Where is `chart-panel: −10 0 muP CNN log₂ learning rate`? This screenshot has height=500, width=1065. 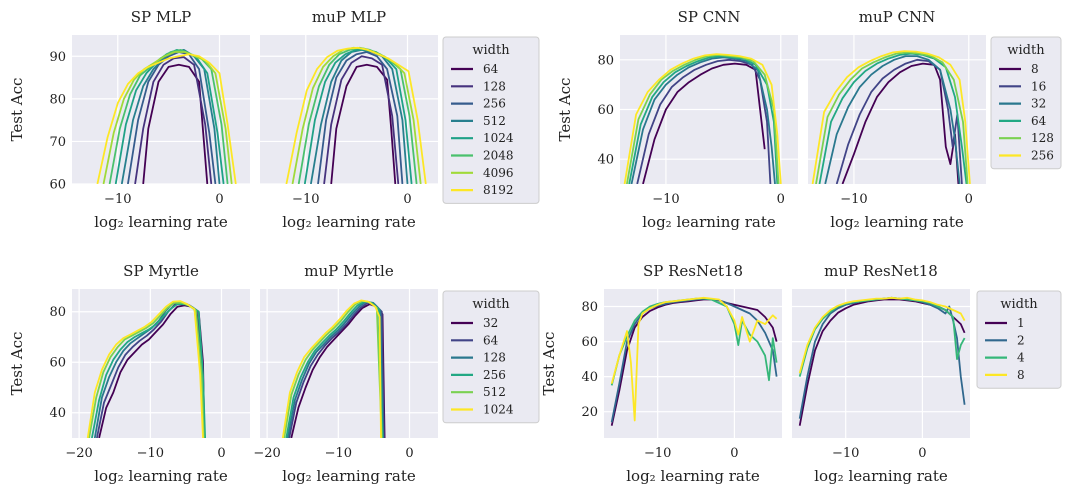 chart-panel: −10 0 muP CNN log₂ learning rate is located at coordinates (897, 119).